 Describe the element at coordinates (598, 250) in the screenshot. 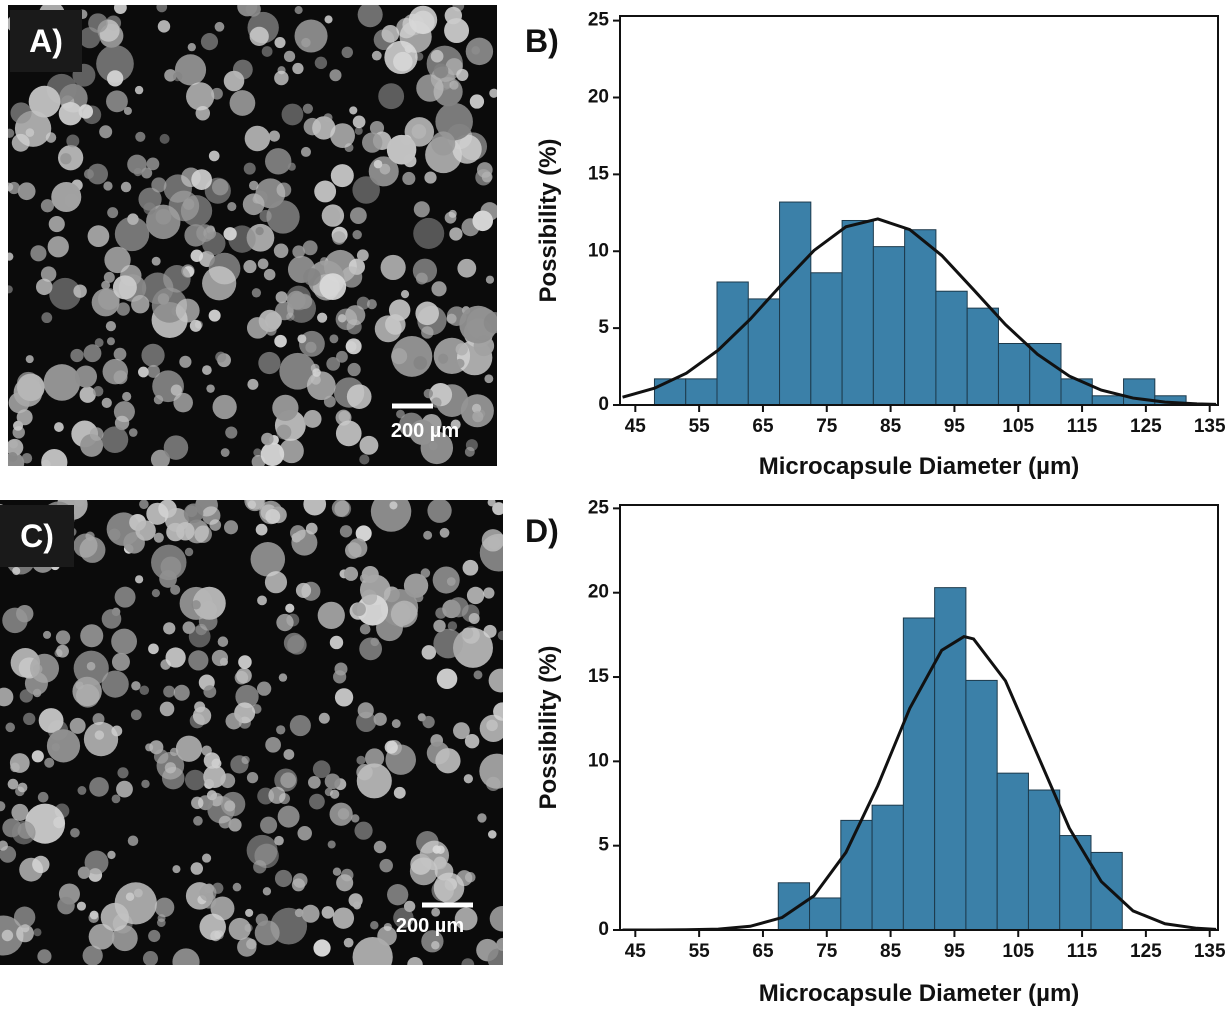

I see `y-tick-label: 10` at that location.